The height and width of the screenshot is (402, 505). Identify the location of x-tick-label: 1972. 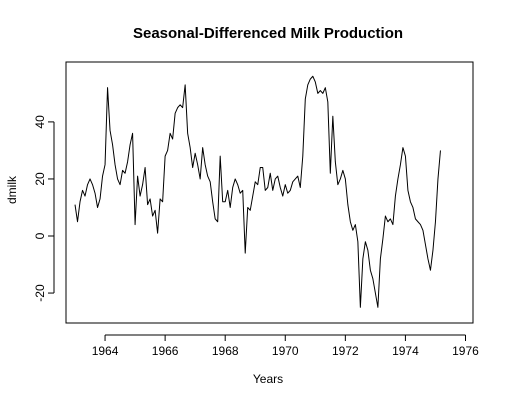
(345, 351).